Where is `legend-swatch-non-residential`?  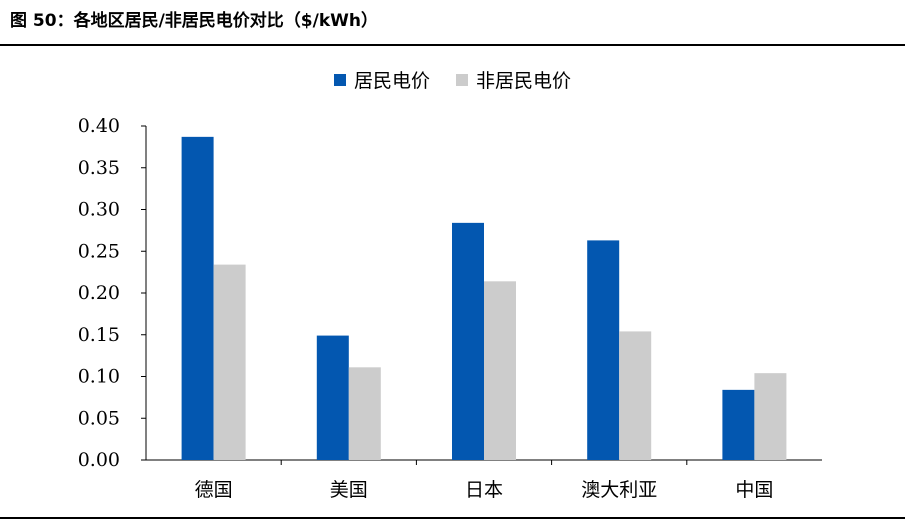 legend-swatch-non-residential is located at coordinates (462, 79).